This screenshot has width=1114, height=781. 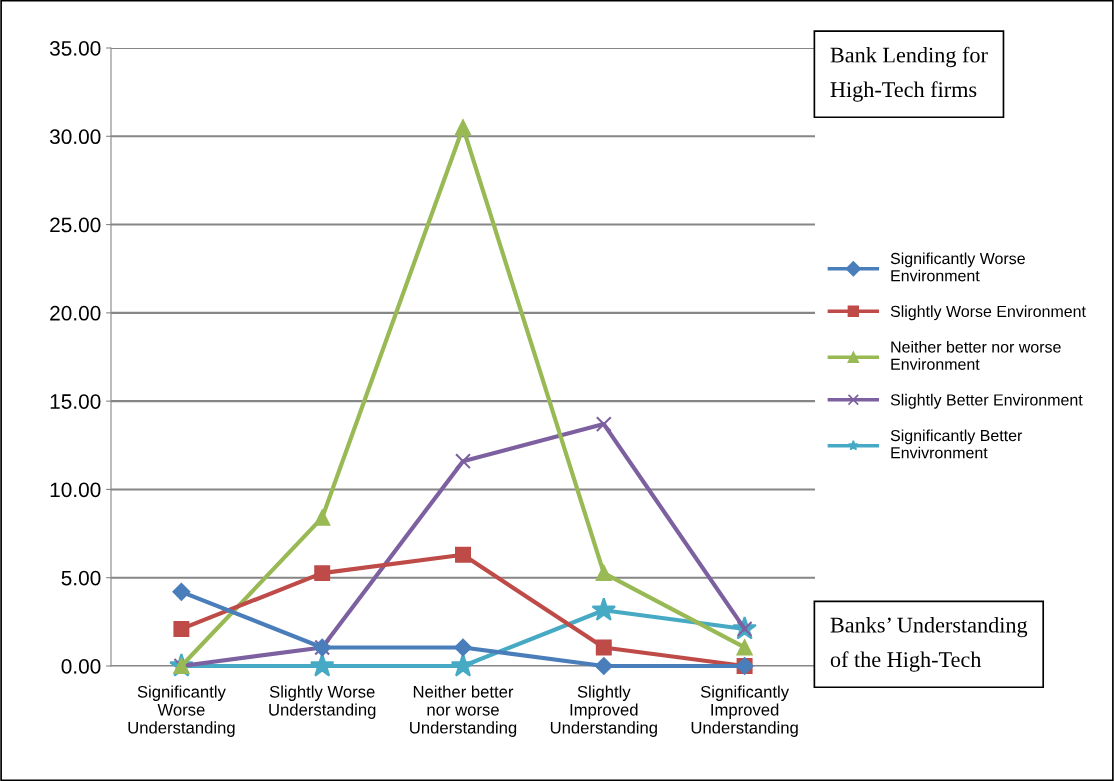 I want to click on y-tick-label: 25.00, so click(x=75, y=225).